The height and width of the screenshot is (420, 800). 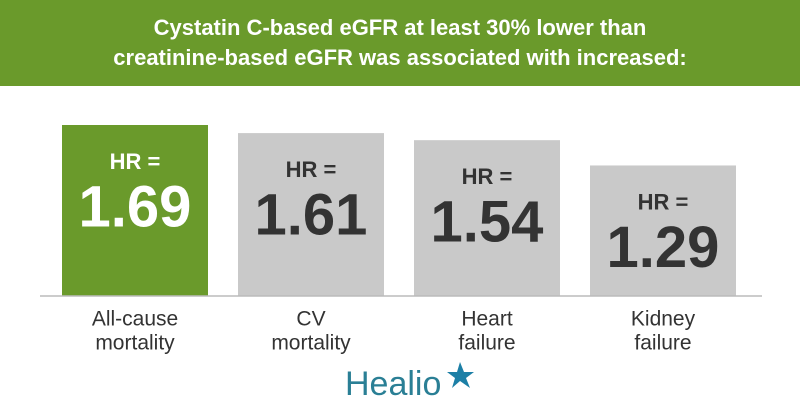 I want to click on category-label: CV, so click(x=310, y=319).